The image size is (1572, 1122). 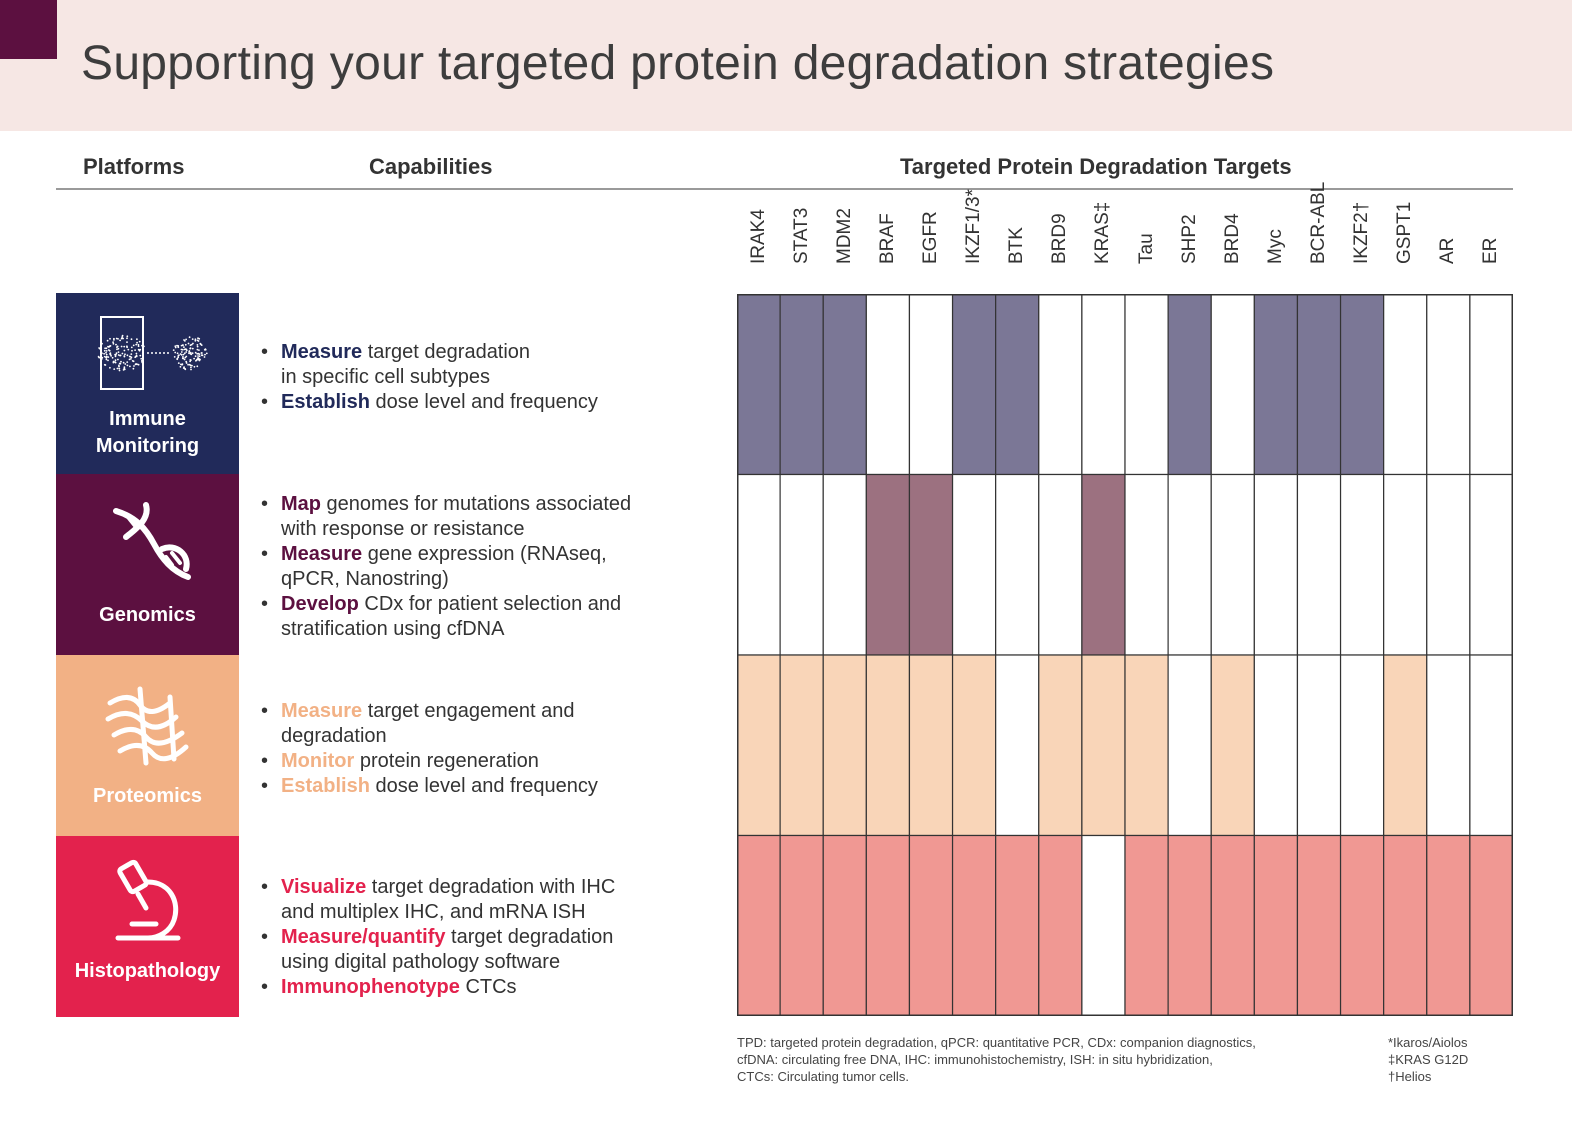 I want to click on target-label-text: IKZF2†, so click(x=1362, y=232).